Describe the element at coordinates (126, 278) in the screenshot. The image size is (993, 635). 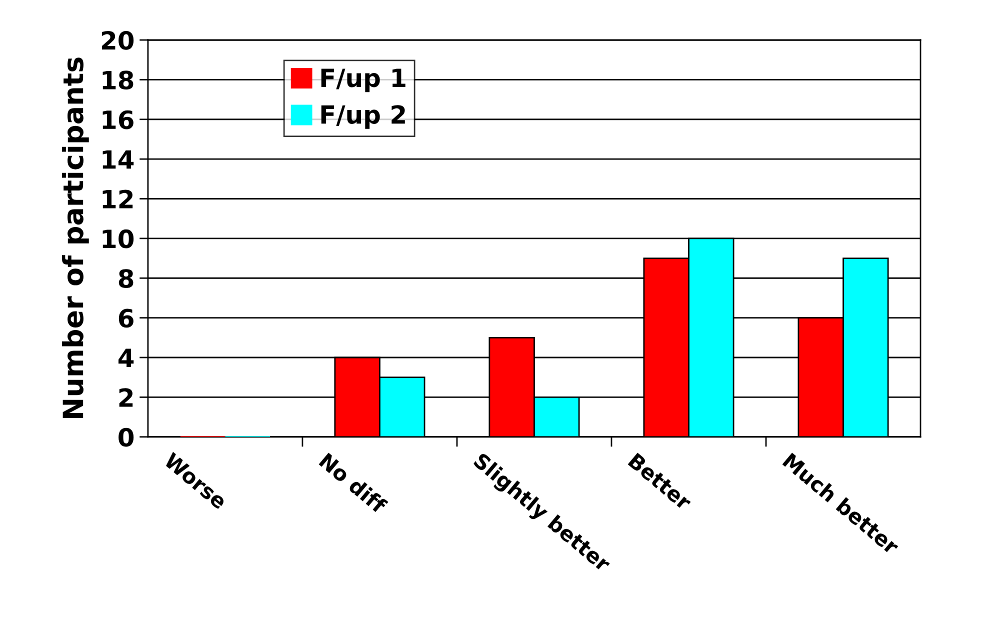
I see `y-tick-label: 8` at that location.